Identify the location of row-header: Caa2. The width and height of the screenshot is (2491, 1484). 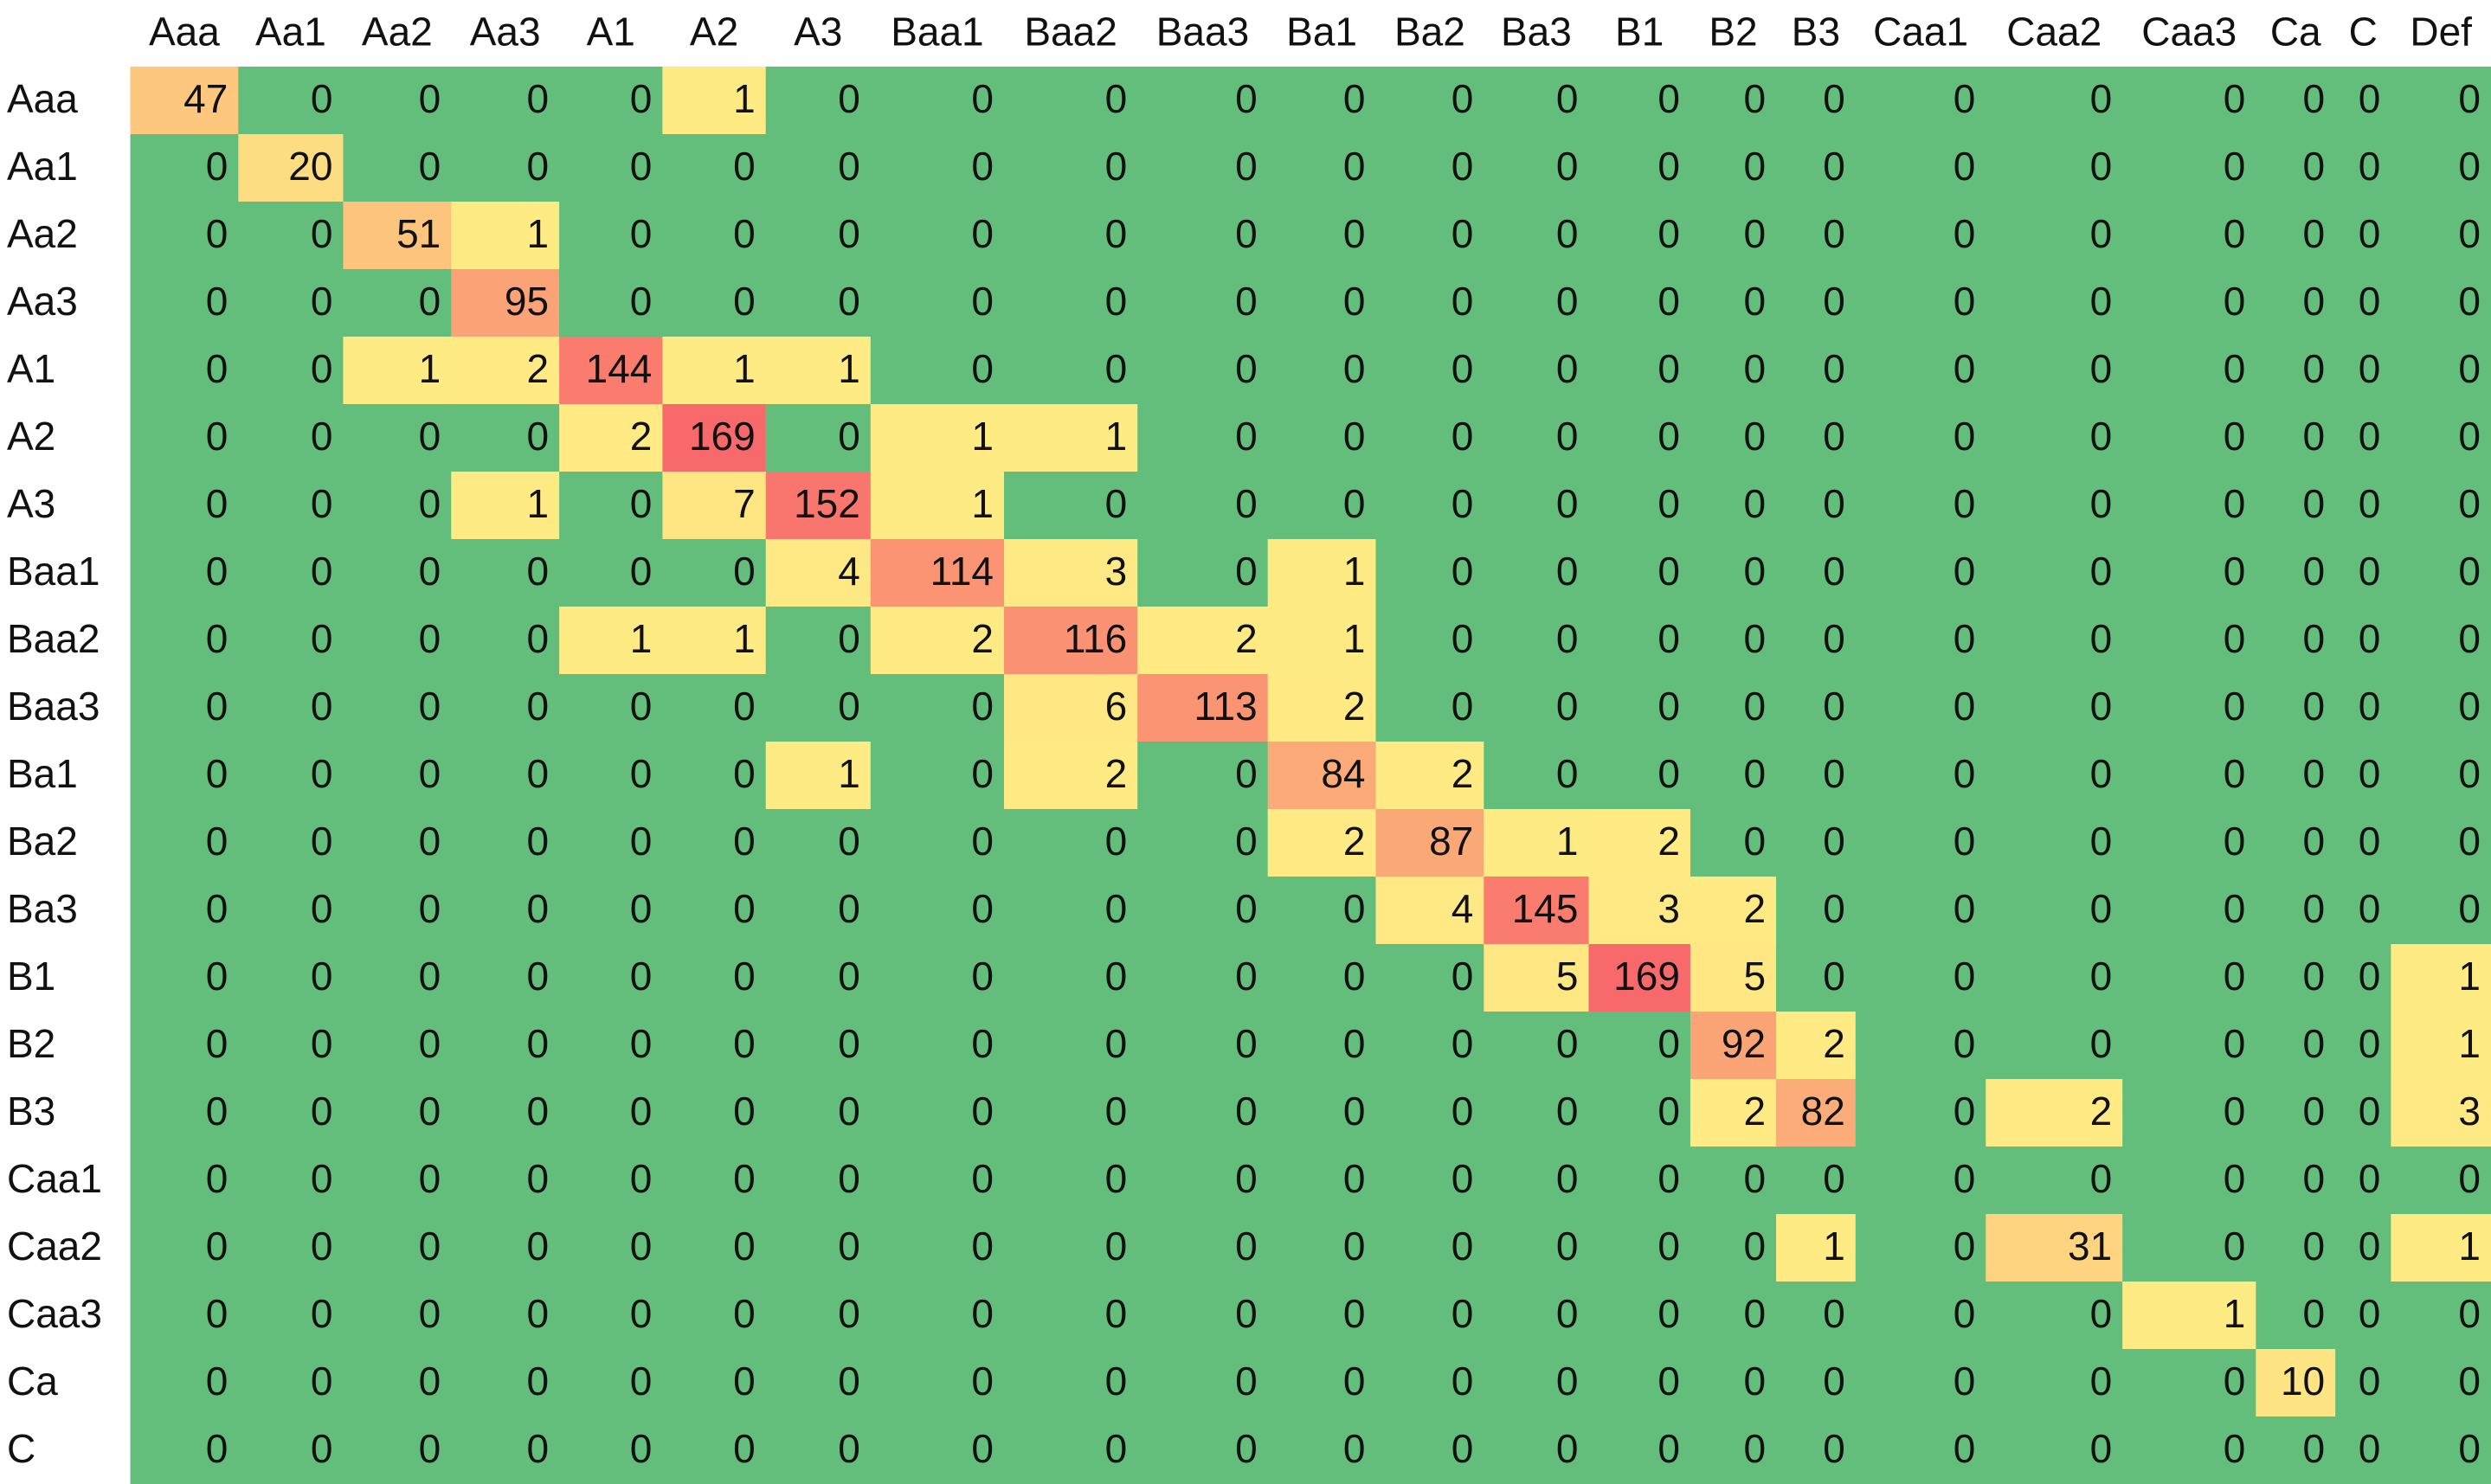
(54, 1247).